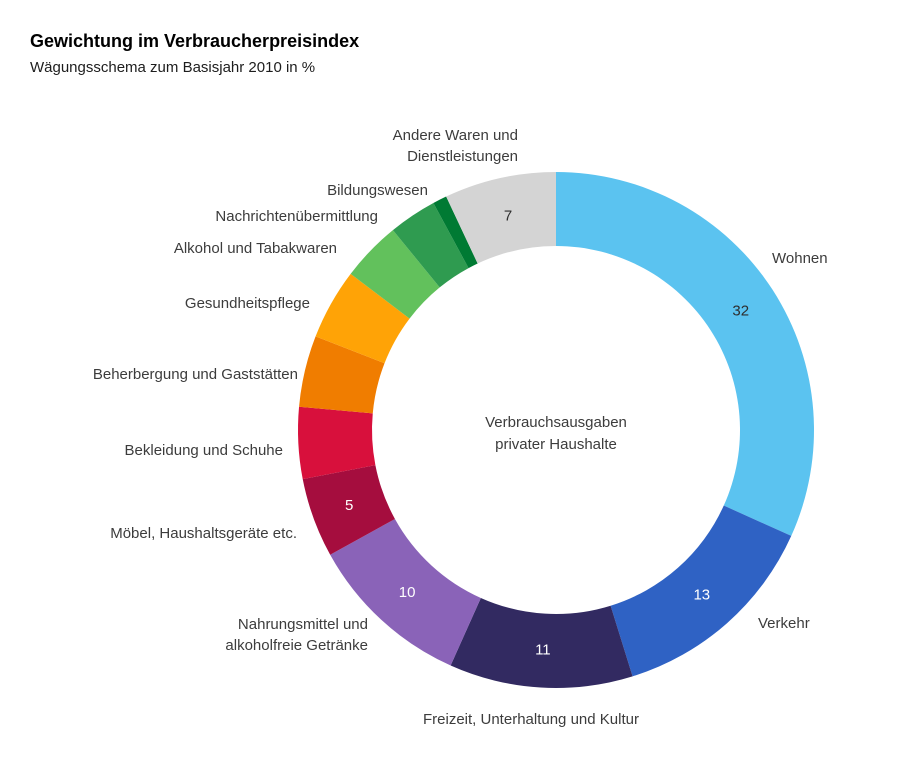  I want to click on donut-segment-freizeit, so click(541, 643).